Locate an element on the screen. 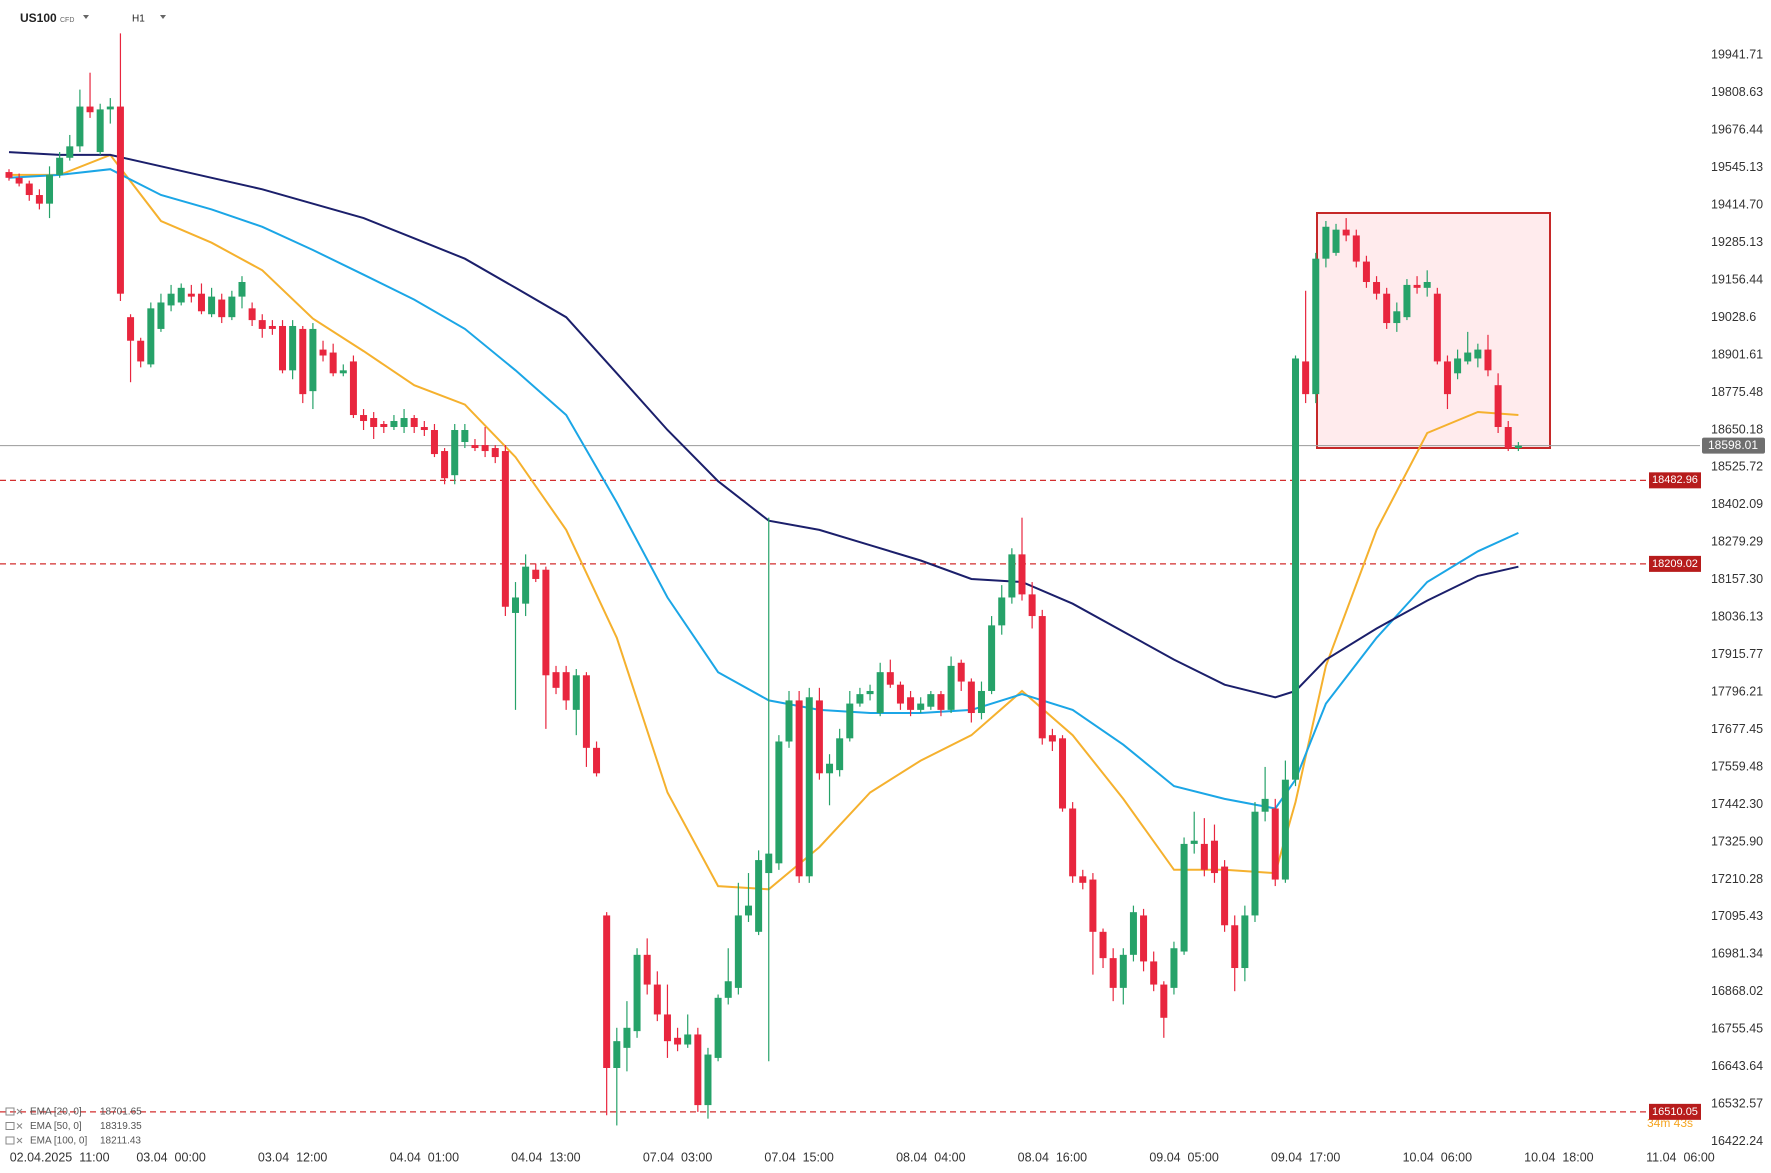 The image size is (1771, 1173). y-tick-label: 19414.70 is located at coordinates (1737, 204).